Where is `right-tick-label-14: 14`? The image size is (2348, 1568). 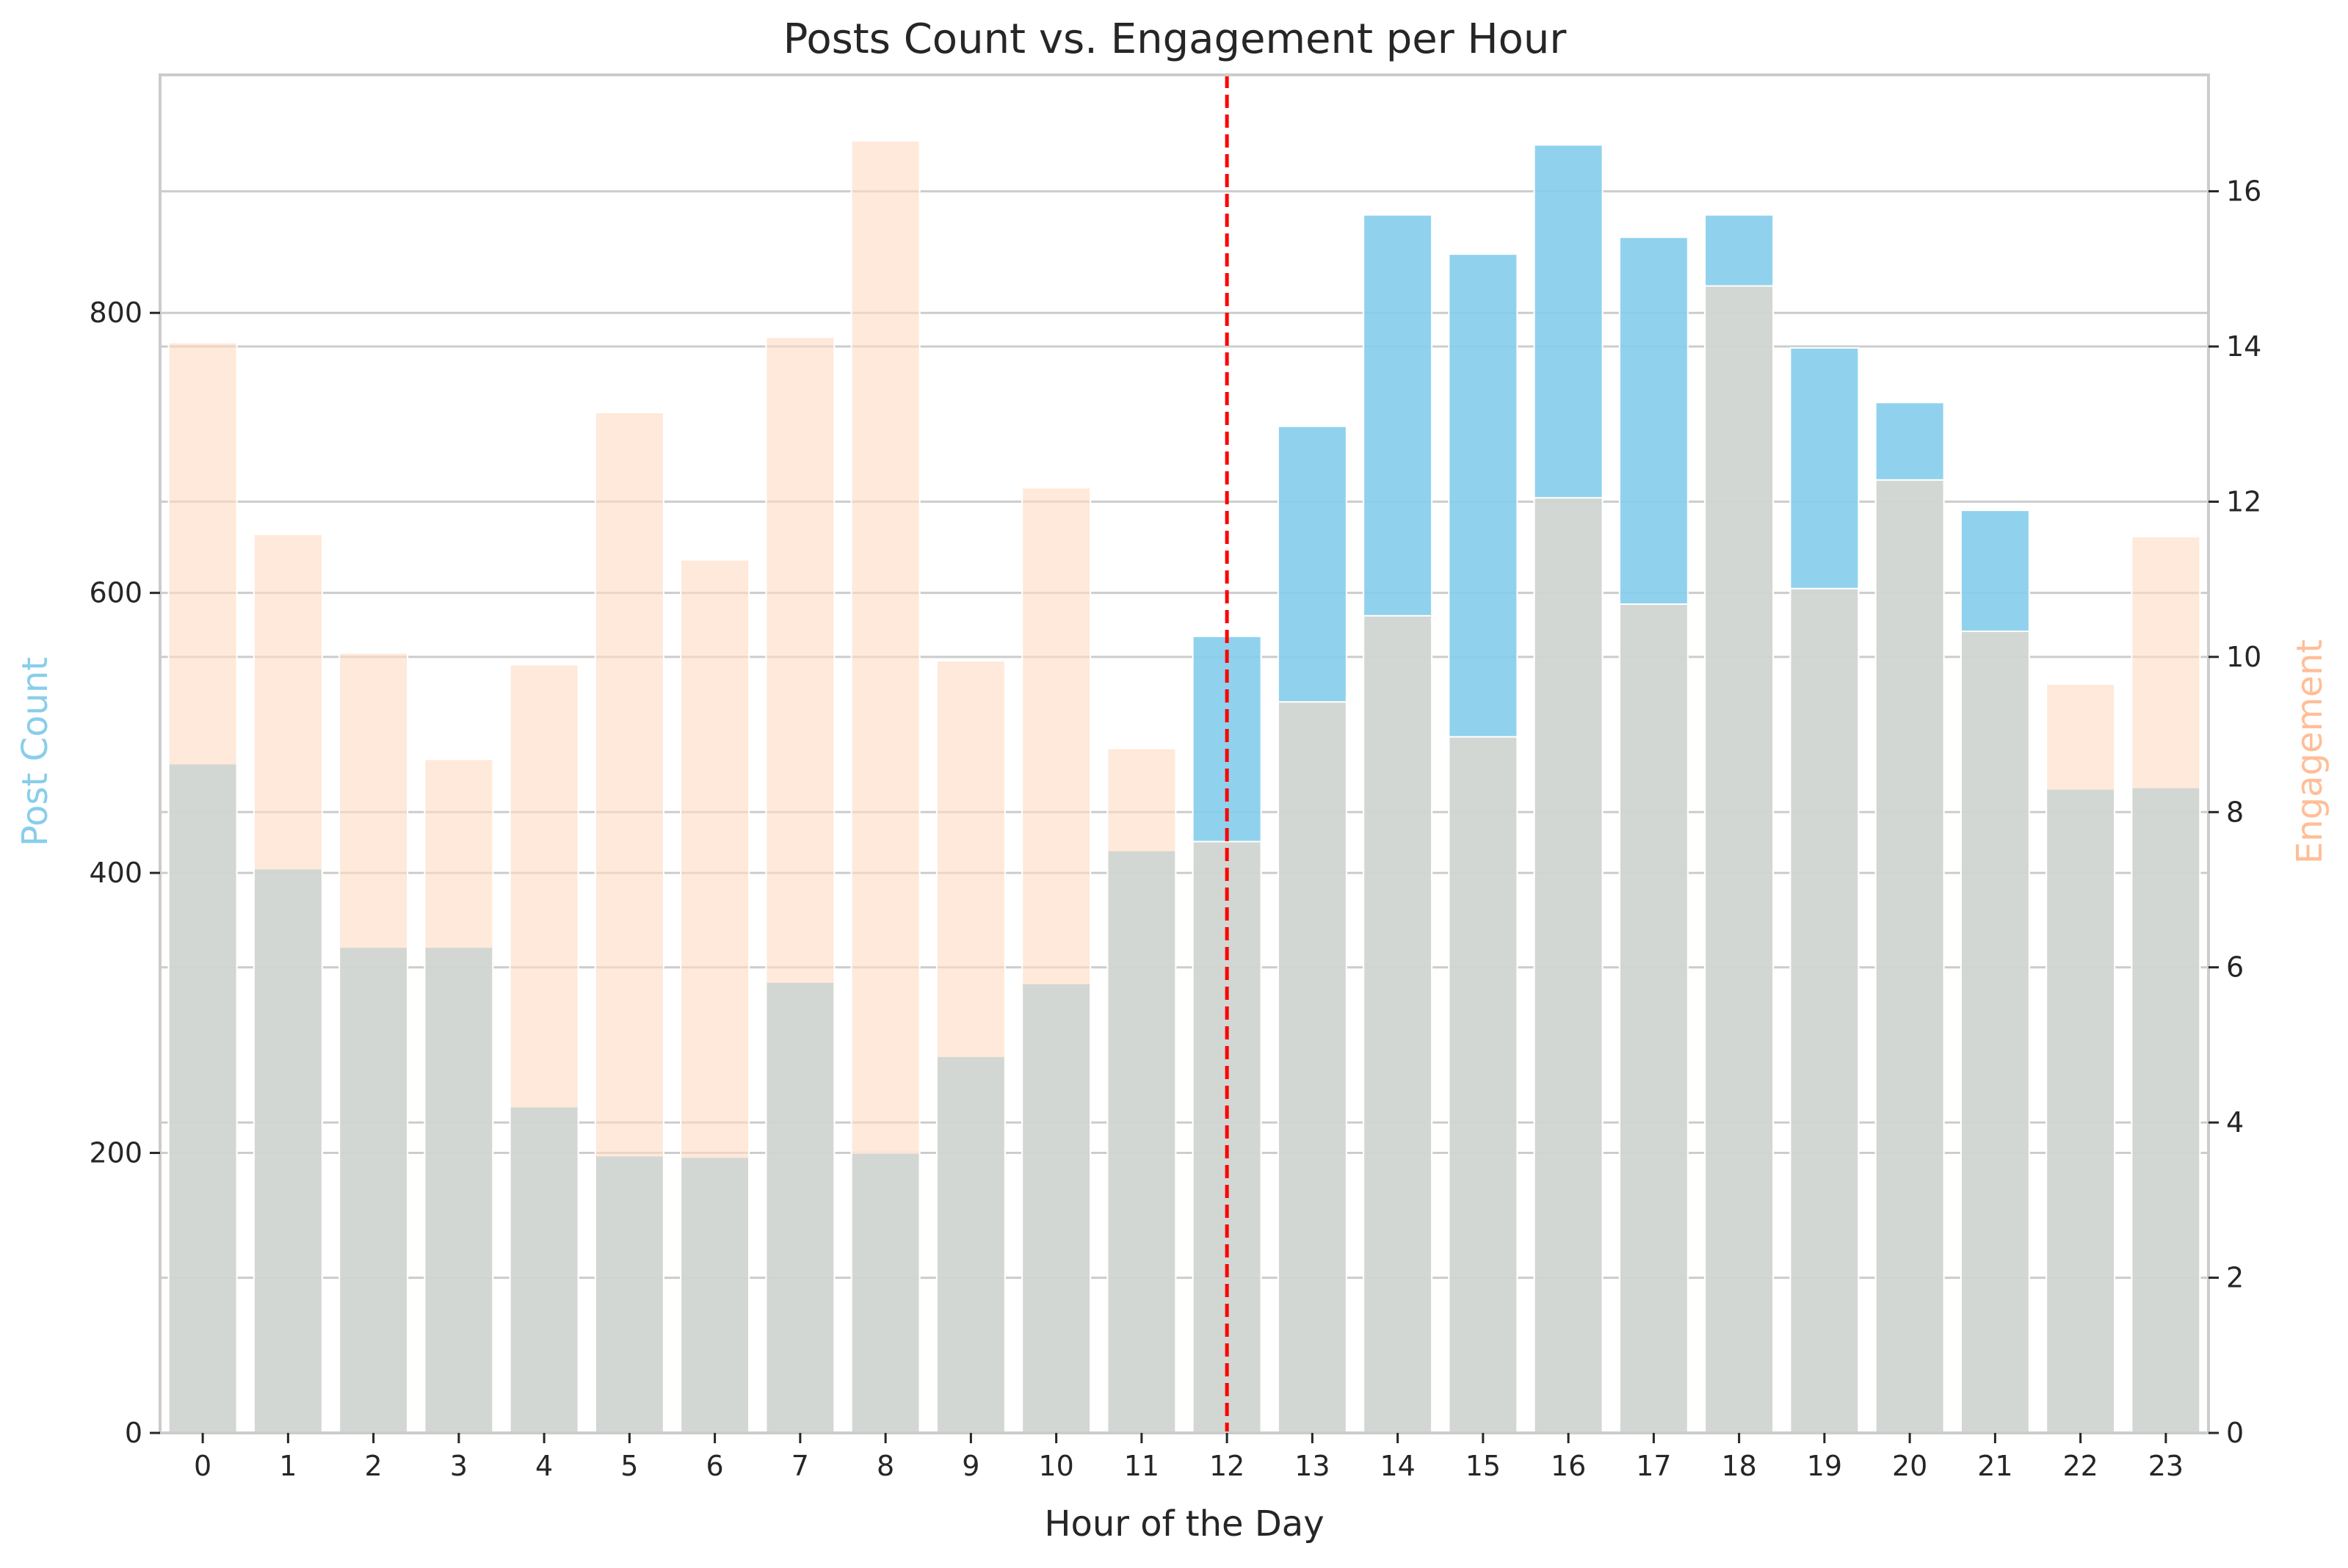 right-tick-label-14: 14 is located at coordinates (2243, 346).